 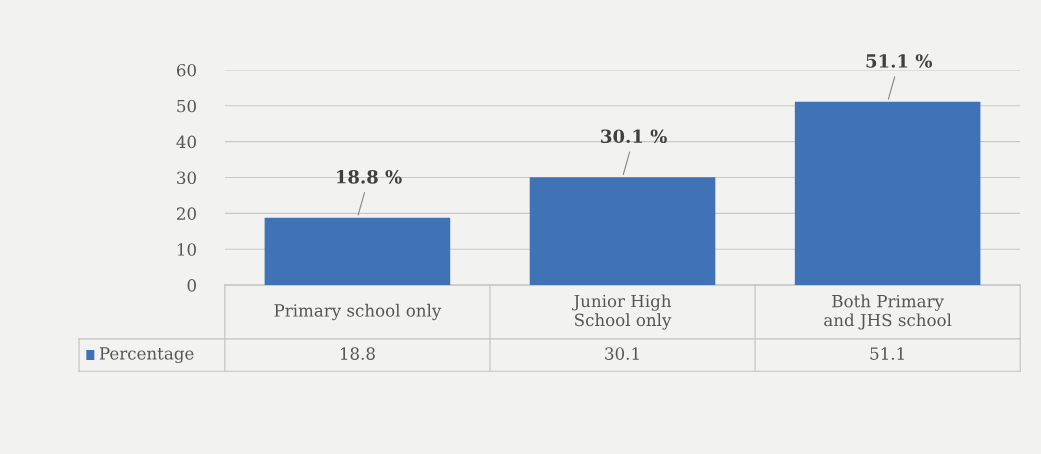 What do you see at coordinates (186, 178) in the screenshot?
I see `y-tick-label: 30` at bounding box center [186, 178].